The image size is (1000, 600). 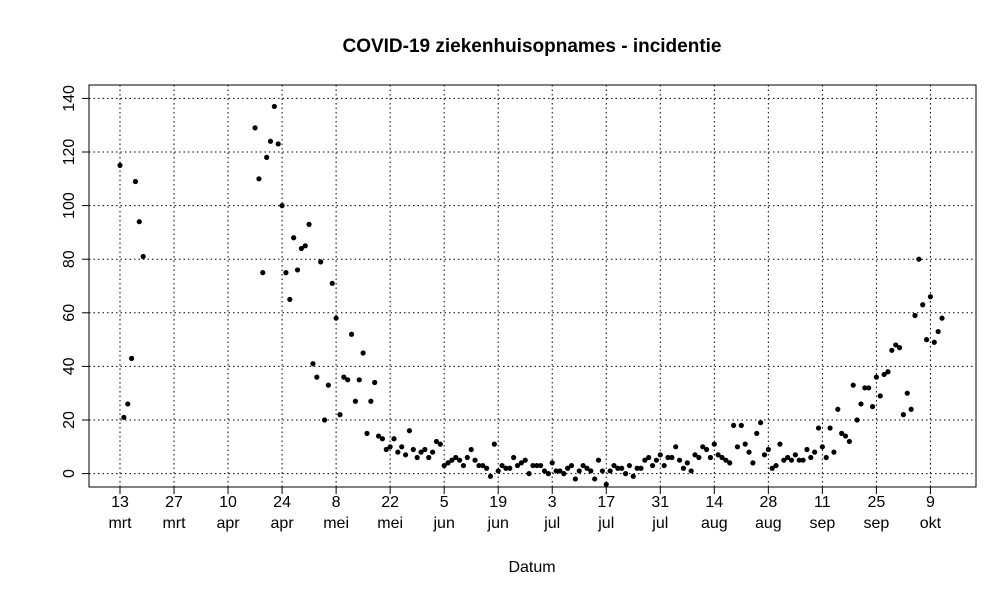 What do you see at coordinates (876, 502) in the screenshot?
I see `x-tick-day-label: 25` at bounding box center [876, 502].